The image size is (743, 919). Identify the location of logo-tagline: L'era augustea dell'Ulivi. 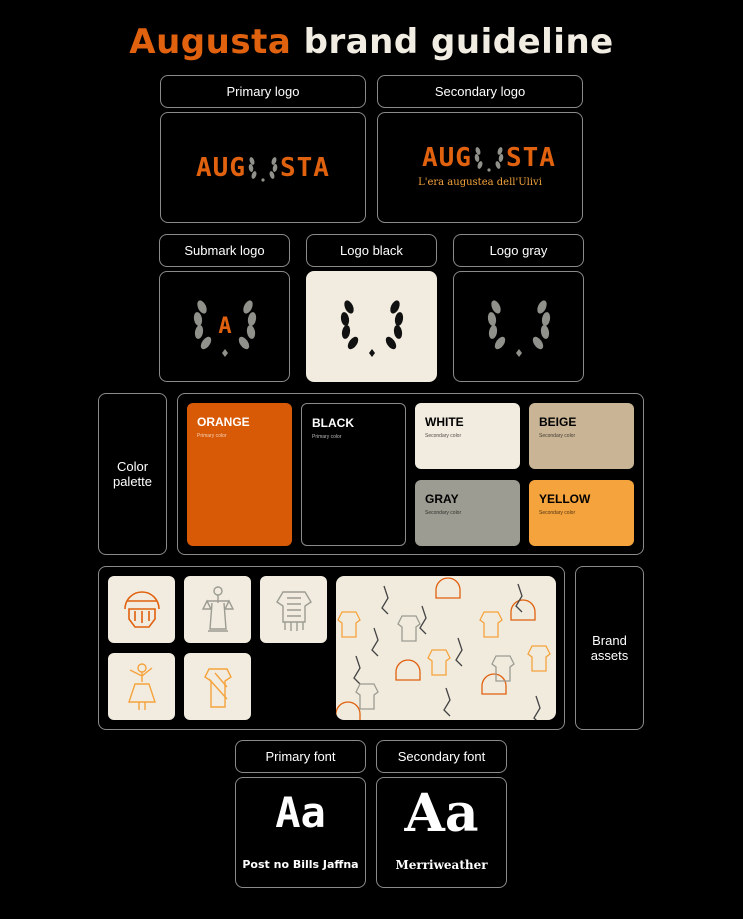
(480, 182).